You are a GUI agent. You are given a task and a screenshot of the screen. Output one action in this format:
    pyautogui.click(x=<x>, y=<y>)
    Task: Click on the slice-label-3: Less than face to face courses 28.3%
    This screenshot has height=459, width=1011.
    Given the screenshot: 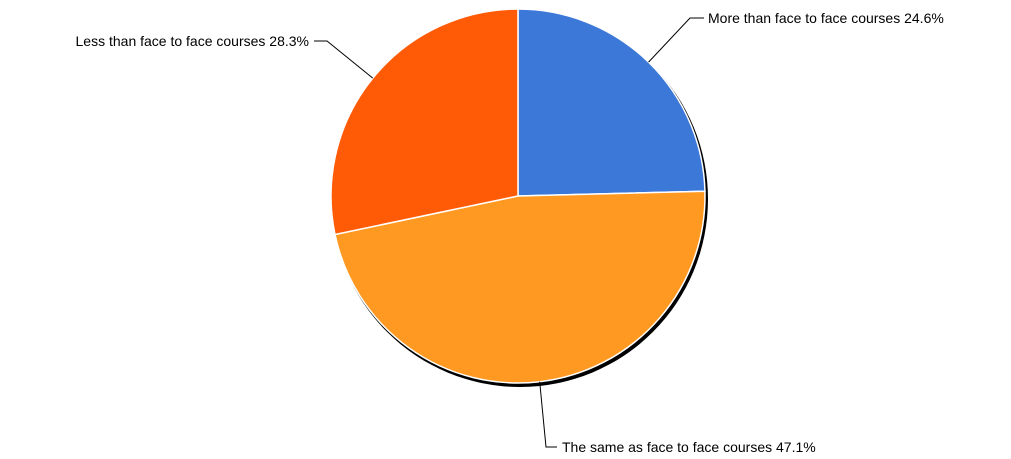 What is the action you would take?
    pyautogui.click(x=192, y=41)
    